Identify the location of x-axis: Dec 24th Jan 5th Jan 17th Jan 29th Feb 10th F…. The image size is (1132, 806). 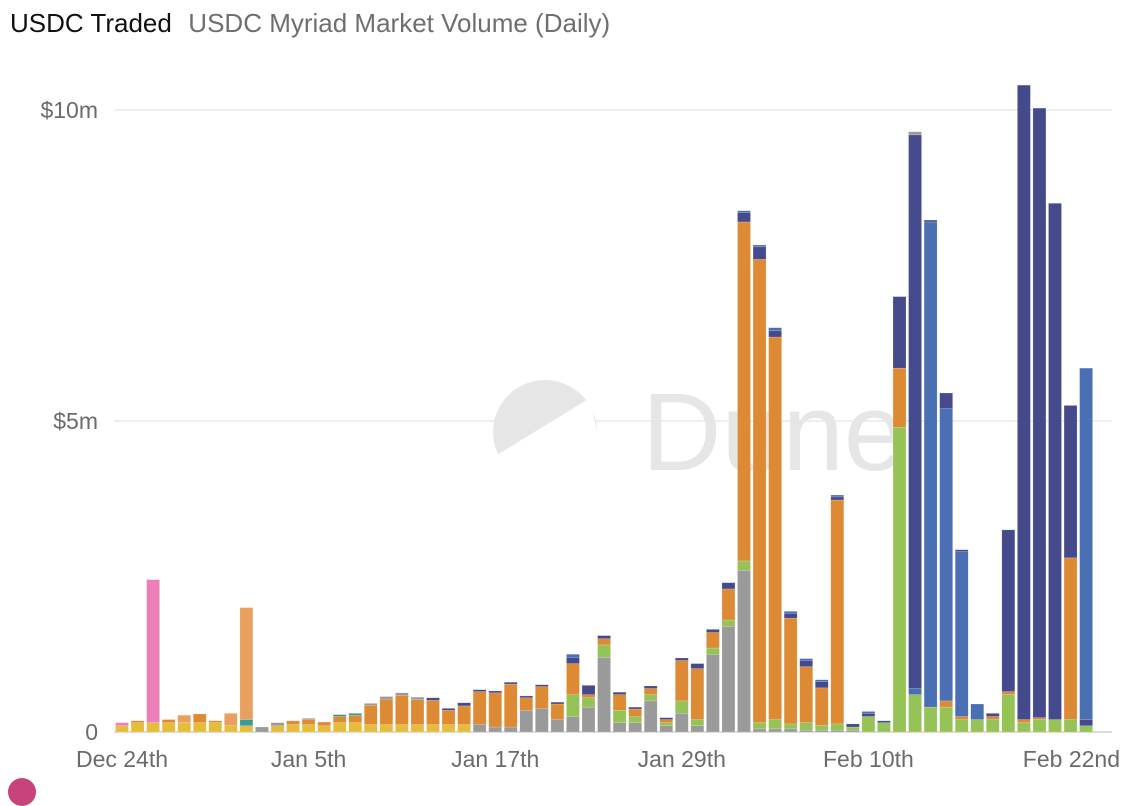
(598, 759).